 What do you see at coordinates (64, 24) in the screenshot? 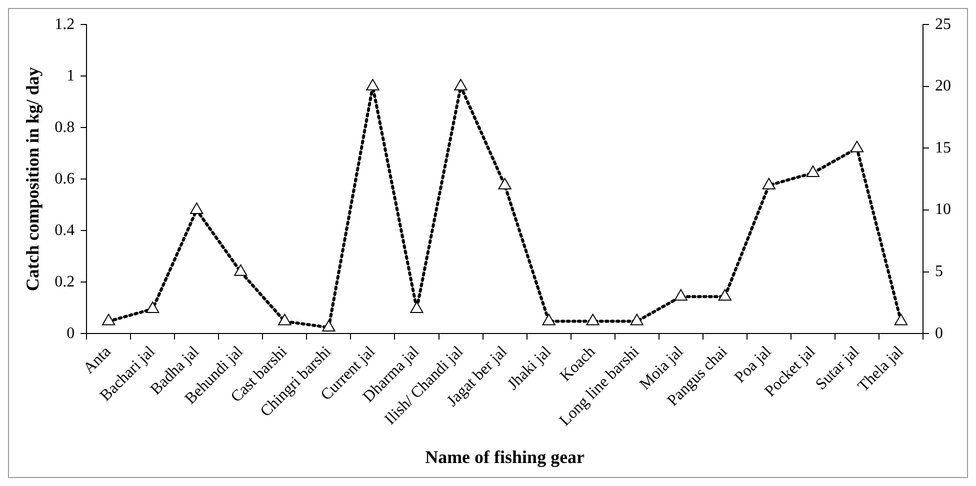
I see `y-tick-label: 1.2` at bounding box center [64, 24].